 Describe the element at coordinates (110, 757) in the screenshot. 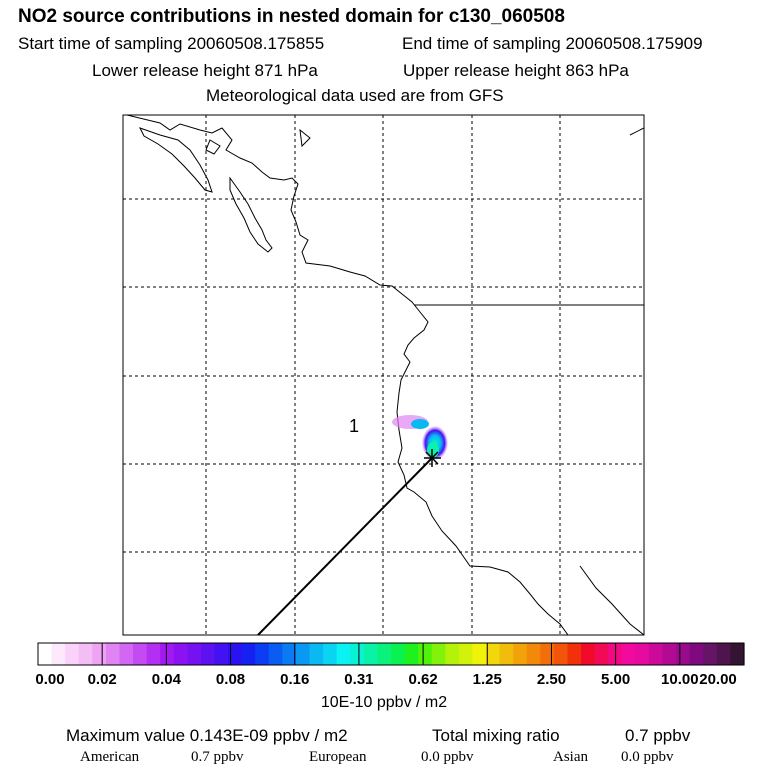

I see `american-label: American` at that location.